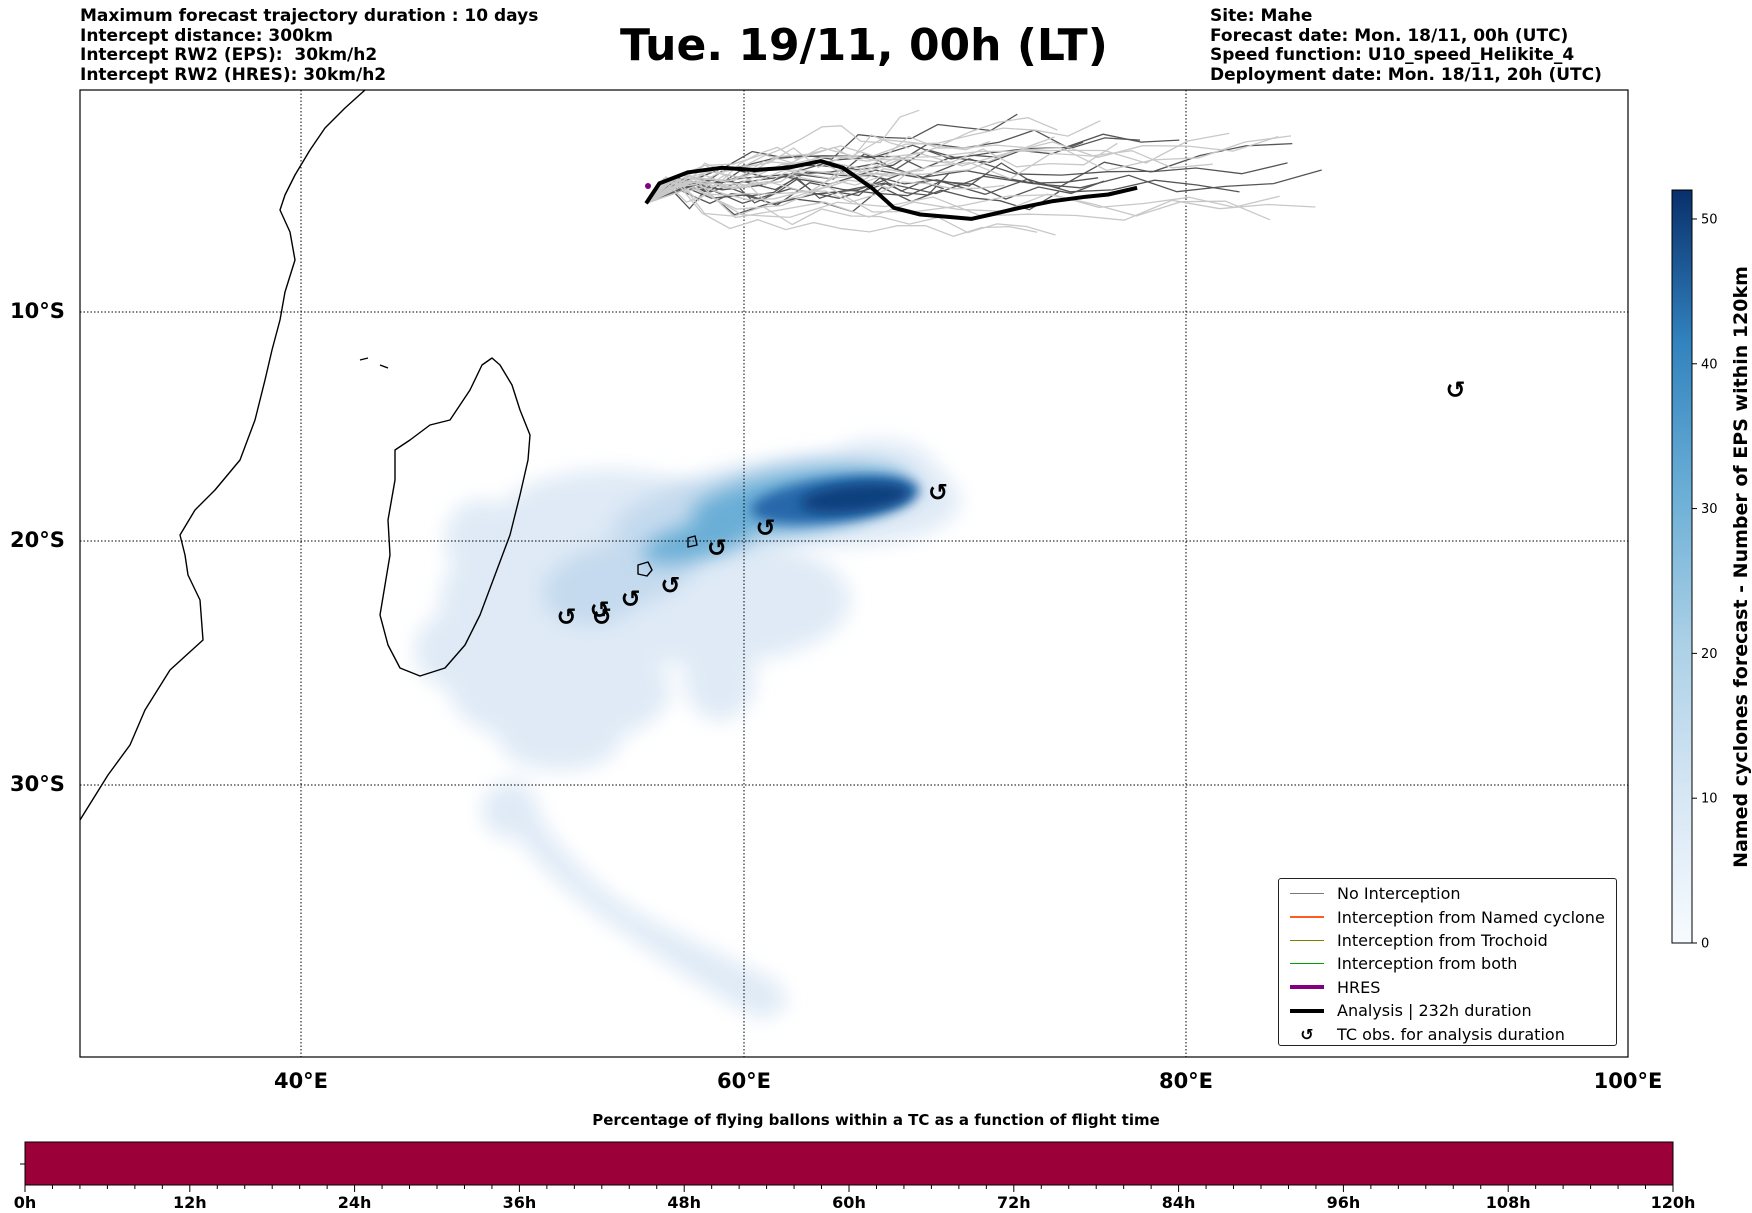 This screenshot has height=1213, width=1752. I want to click on colorbar-gradient, so click(1682, 566).